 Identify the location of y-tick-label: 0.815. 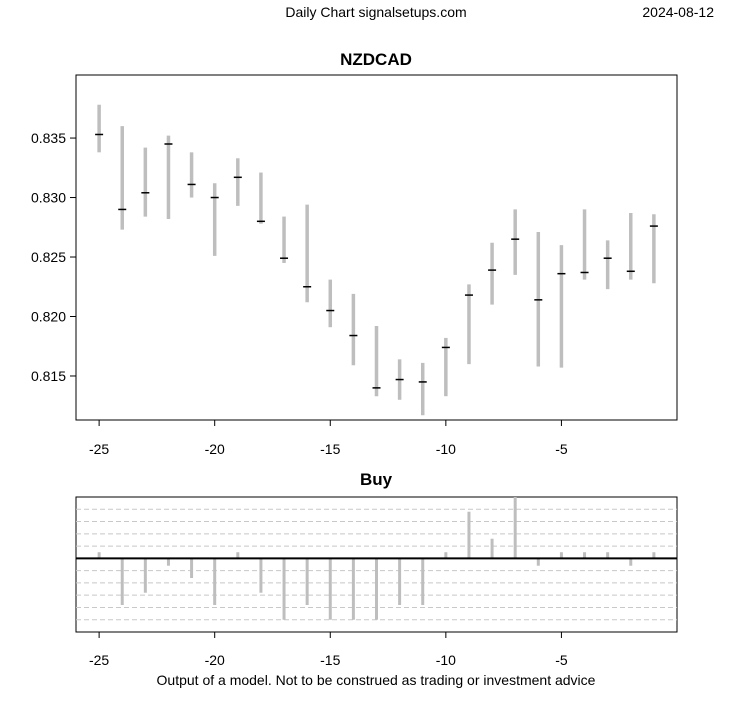
(48, 376).